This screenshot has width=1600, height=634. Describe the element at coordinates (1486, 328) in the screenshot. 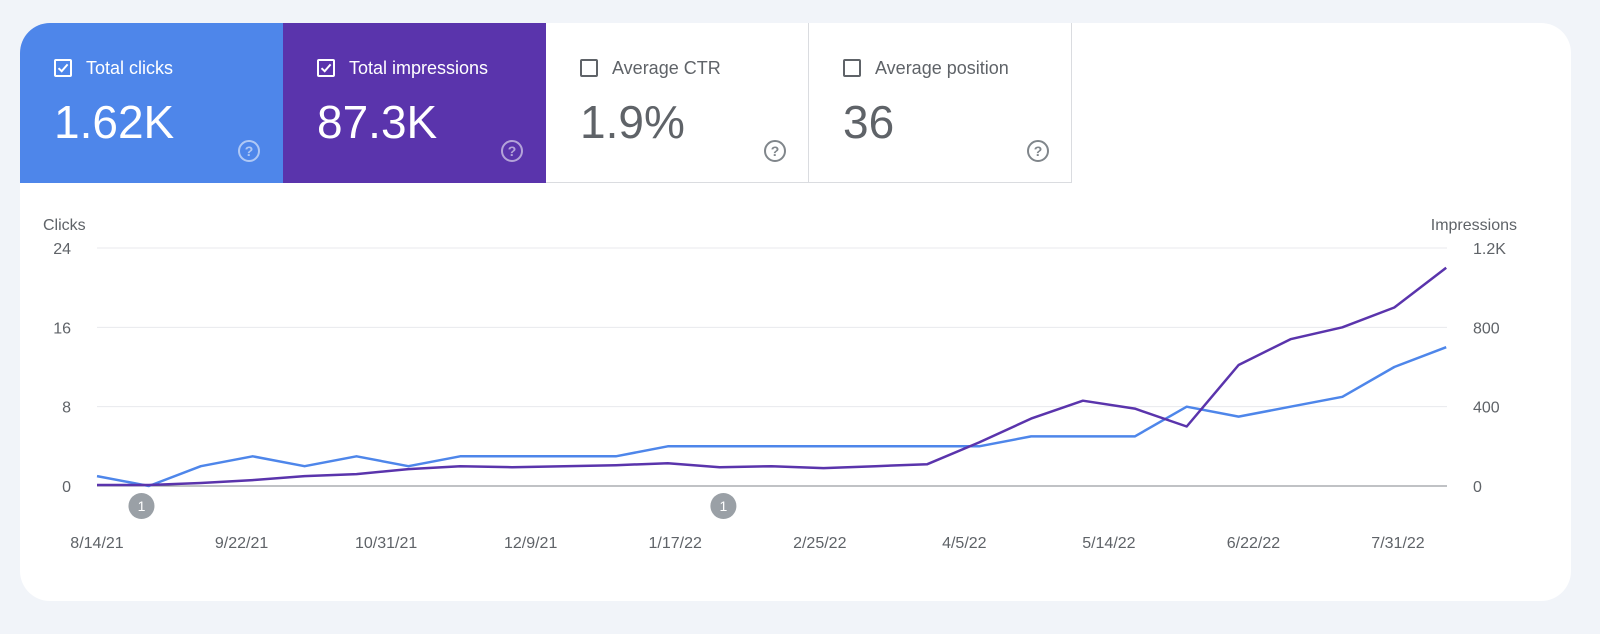

I see `right-tick-label: 800` at that location.